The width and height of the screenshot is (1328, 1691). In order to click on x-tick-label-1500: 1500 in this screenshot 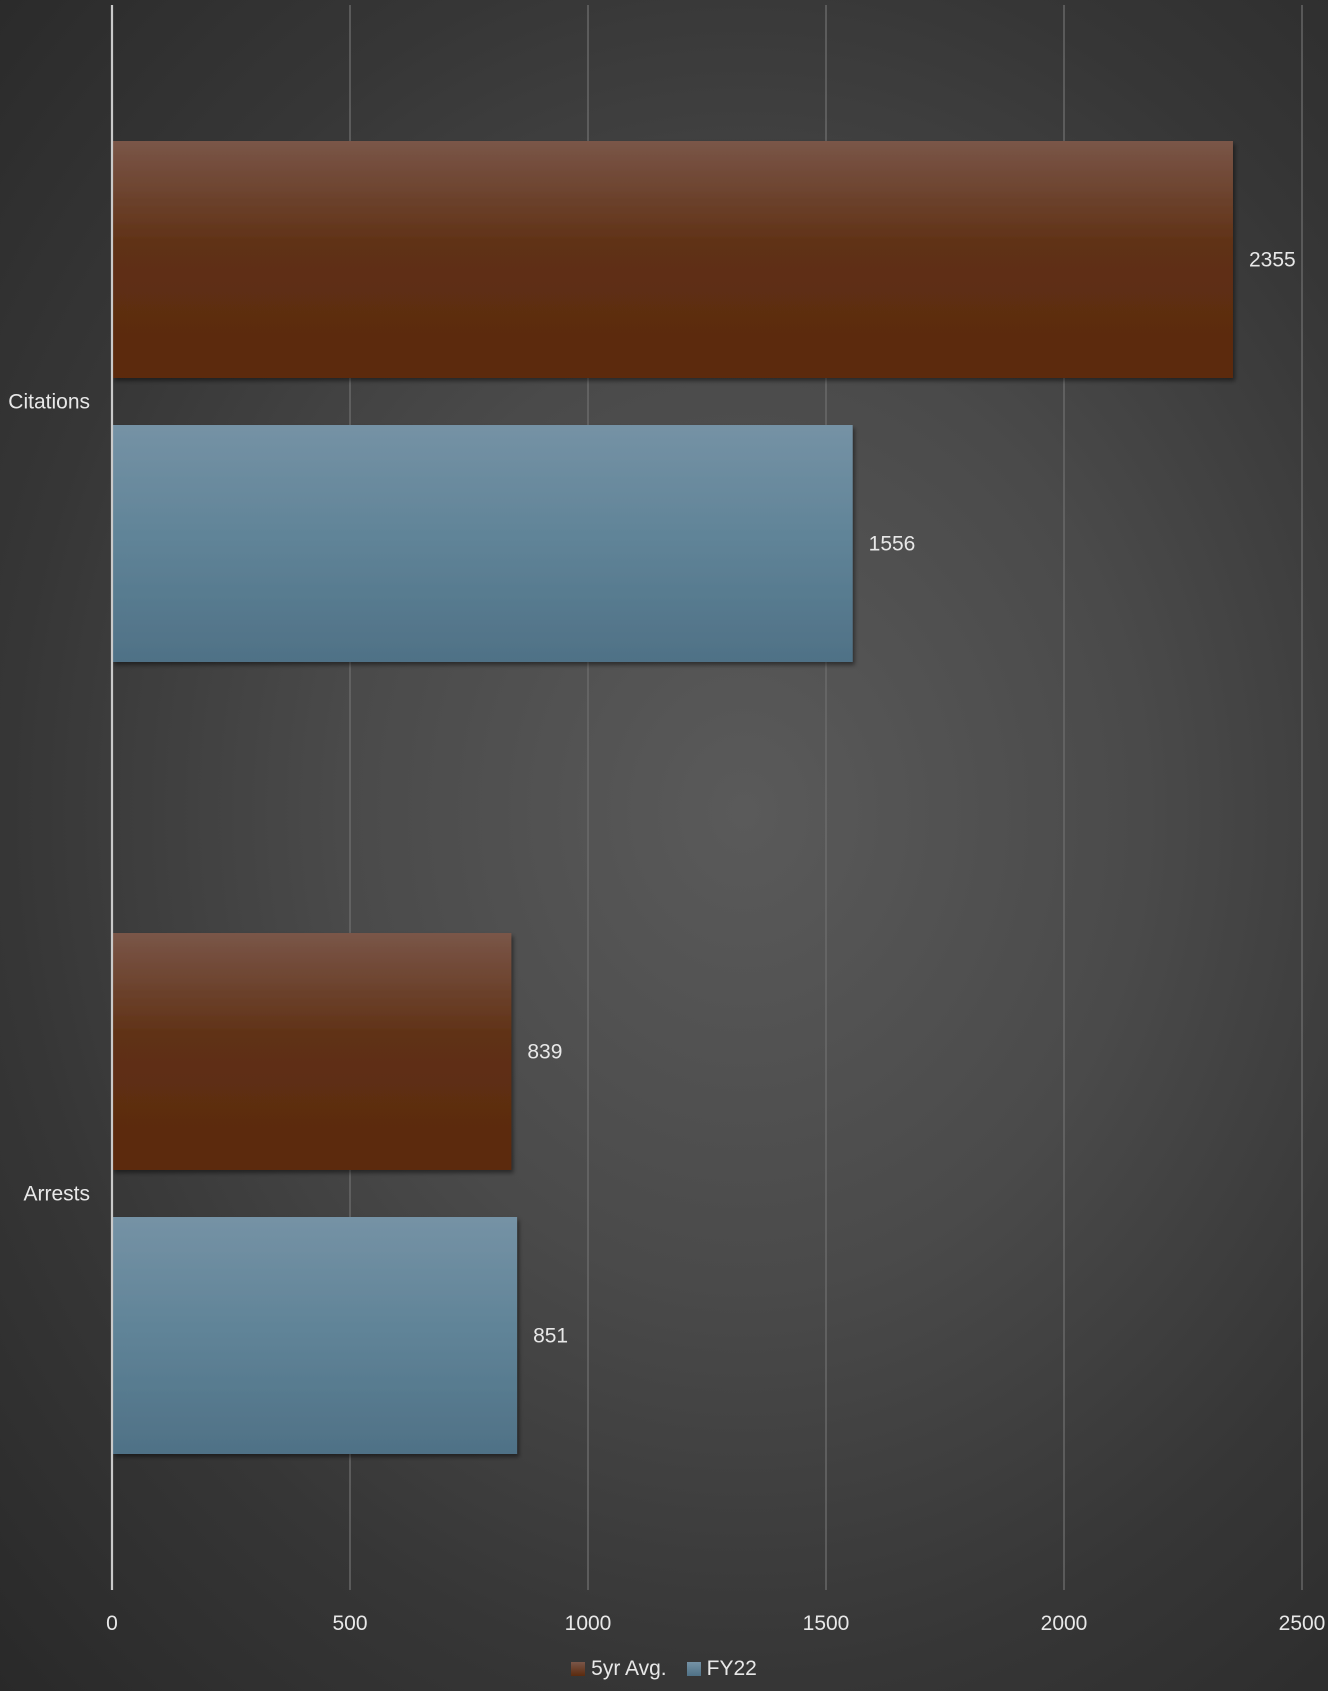, I will do `click(826, 1623)`.